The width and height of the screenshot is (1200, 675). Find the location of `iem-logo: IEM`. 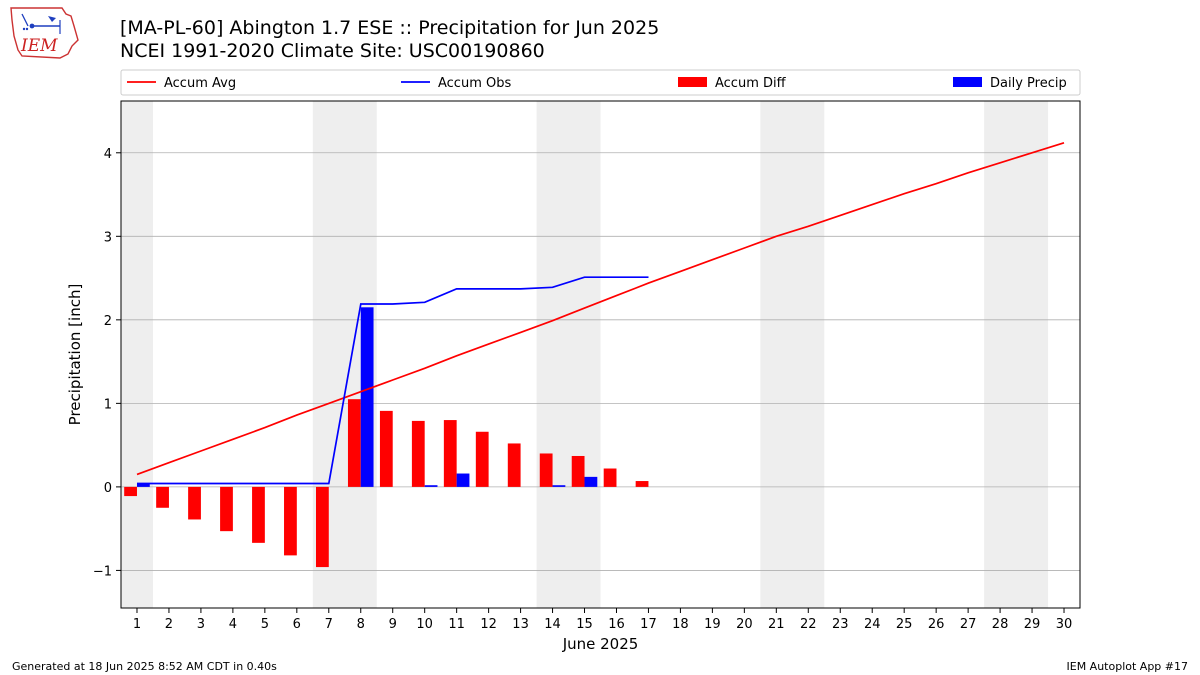

iem-logo: IEM is located at coordinates (44, 33).